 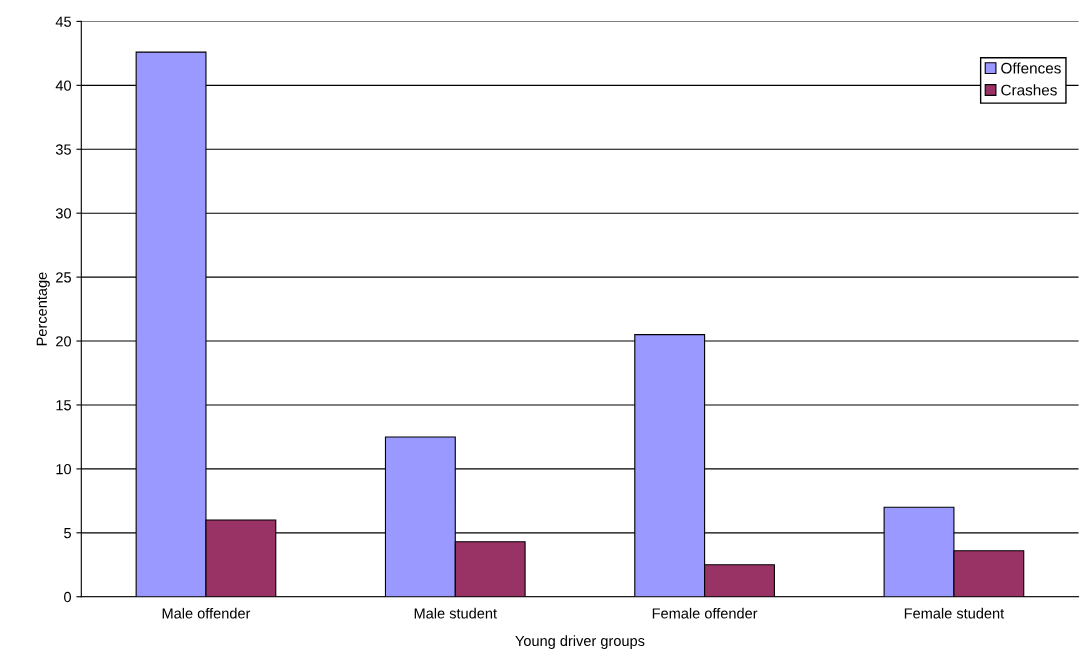 I want to click on y-tick-label: 5, so click(x=67, y=533).